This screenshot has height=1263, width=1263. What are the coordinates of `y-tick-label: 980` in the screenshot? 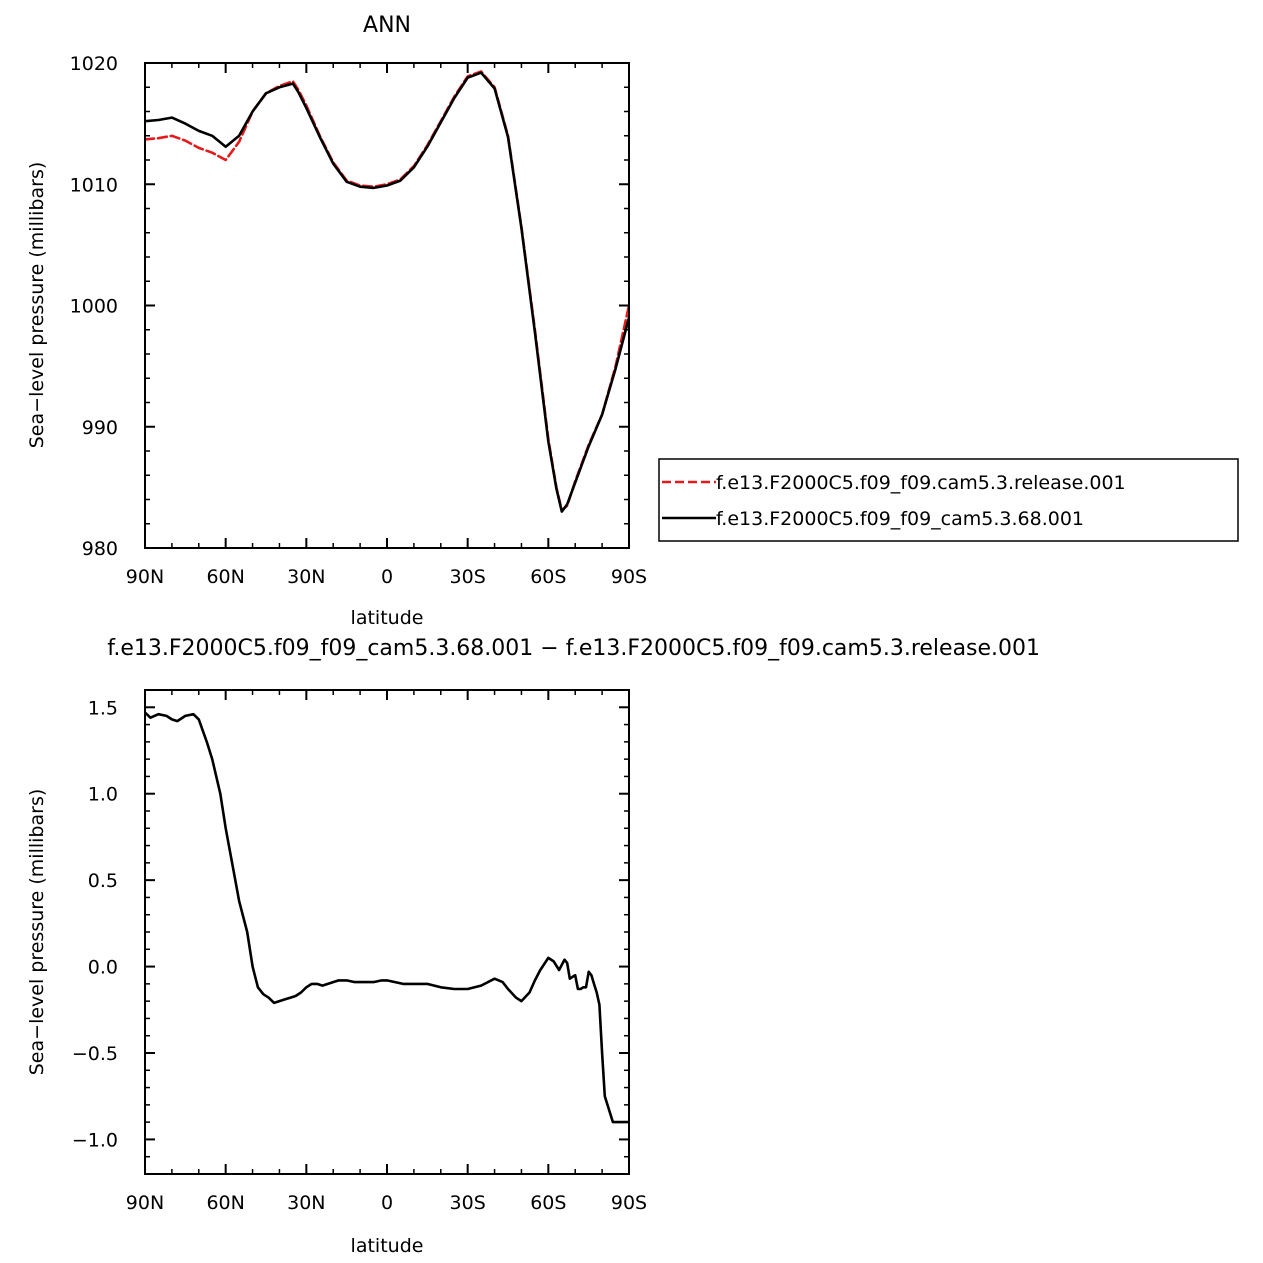 It's located at (100, 549).